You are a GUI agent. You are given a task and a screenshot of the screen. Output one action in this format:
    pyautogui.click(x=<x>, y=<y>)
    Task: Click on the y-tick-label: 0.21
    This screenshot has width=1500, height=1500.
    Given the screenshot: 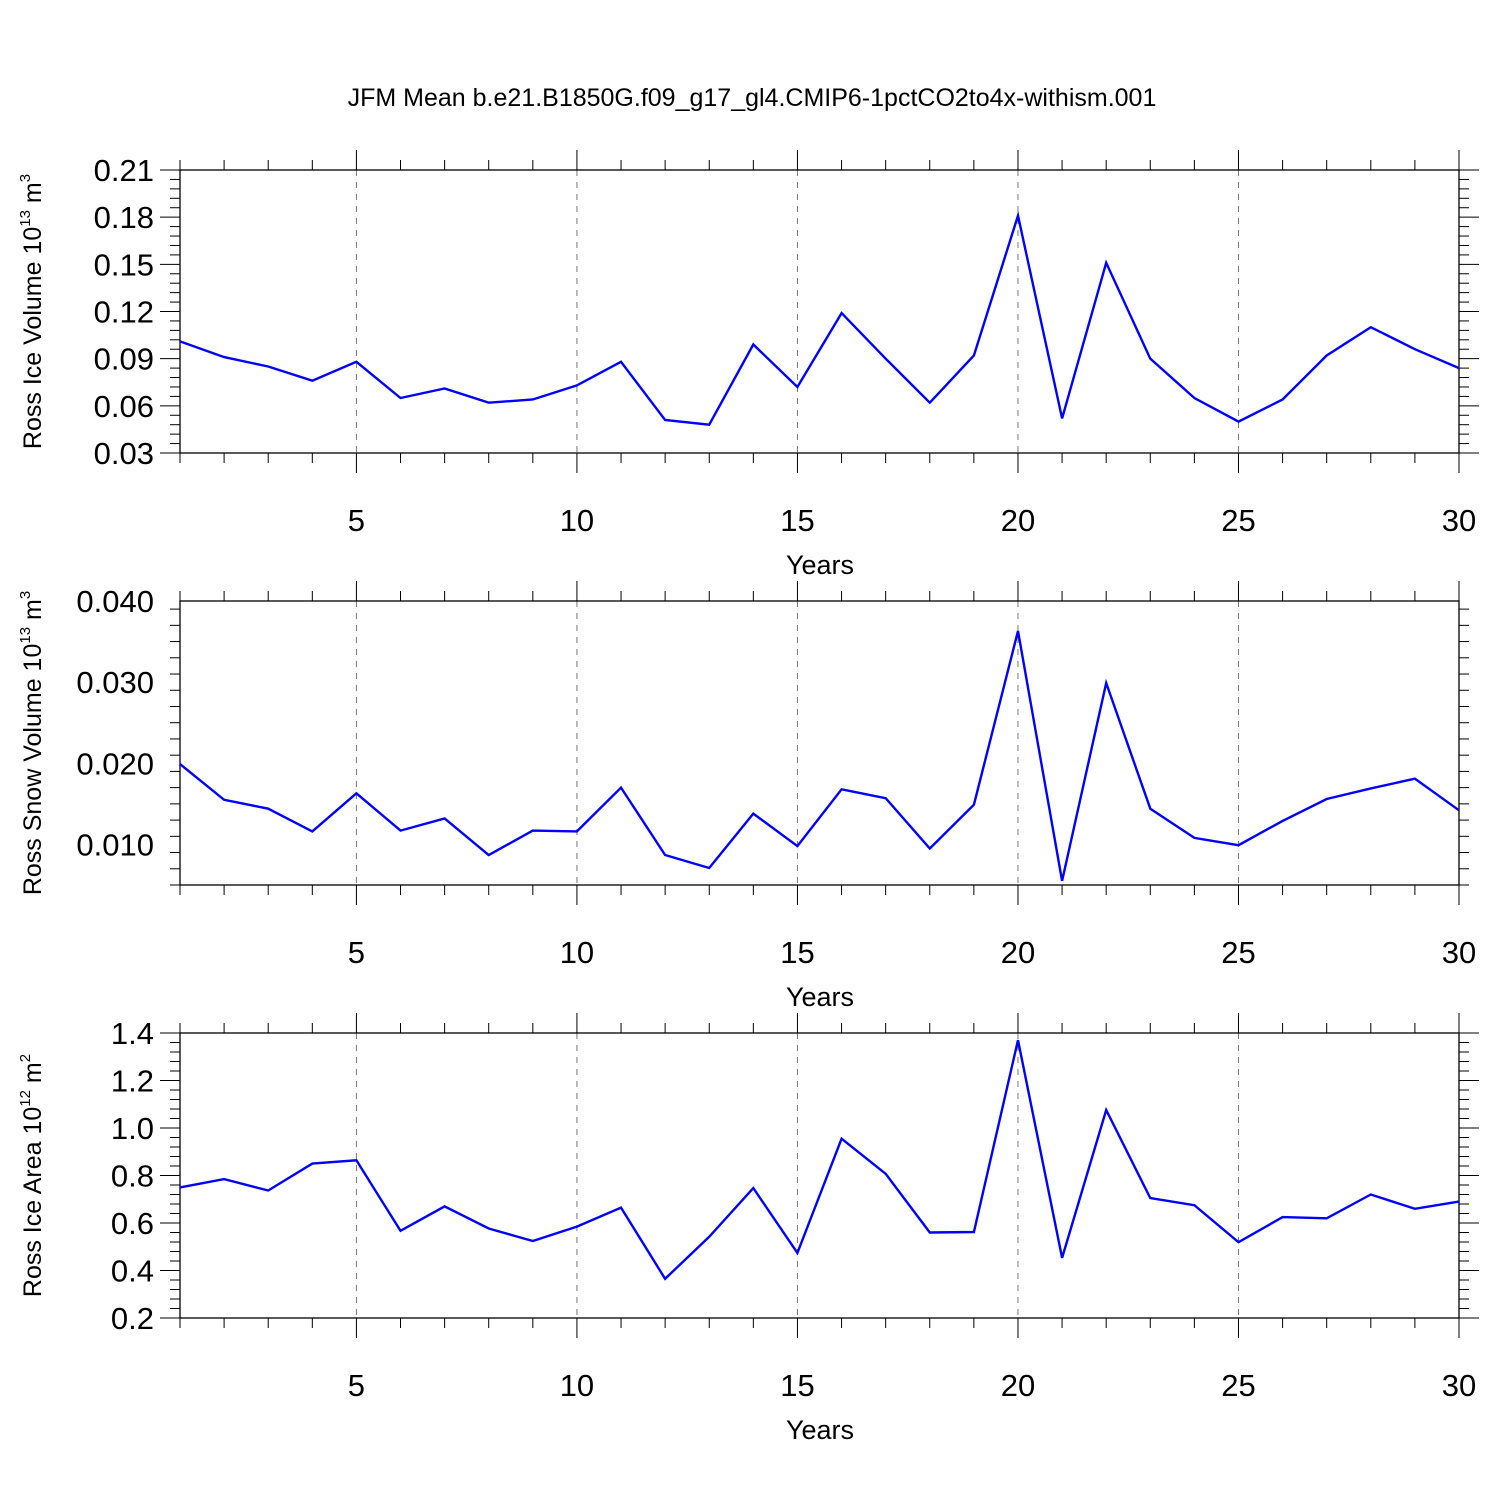 What is the action you would take?
    pyautogui.click(x=124, y=170)
    